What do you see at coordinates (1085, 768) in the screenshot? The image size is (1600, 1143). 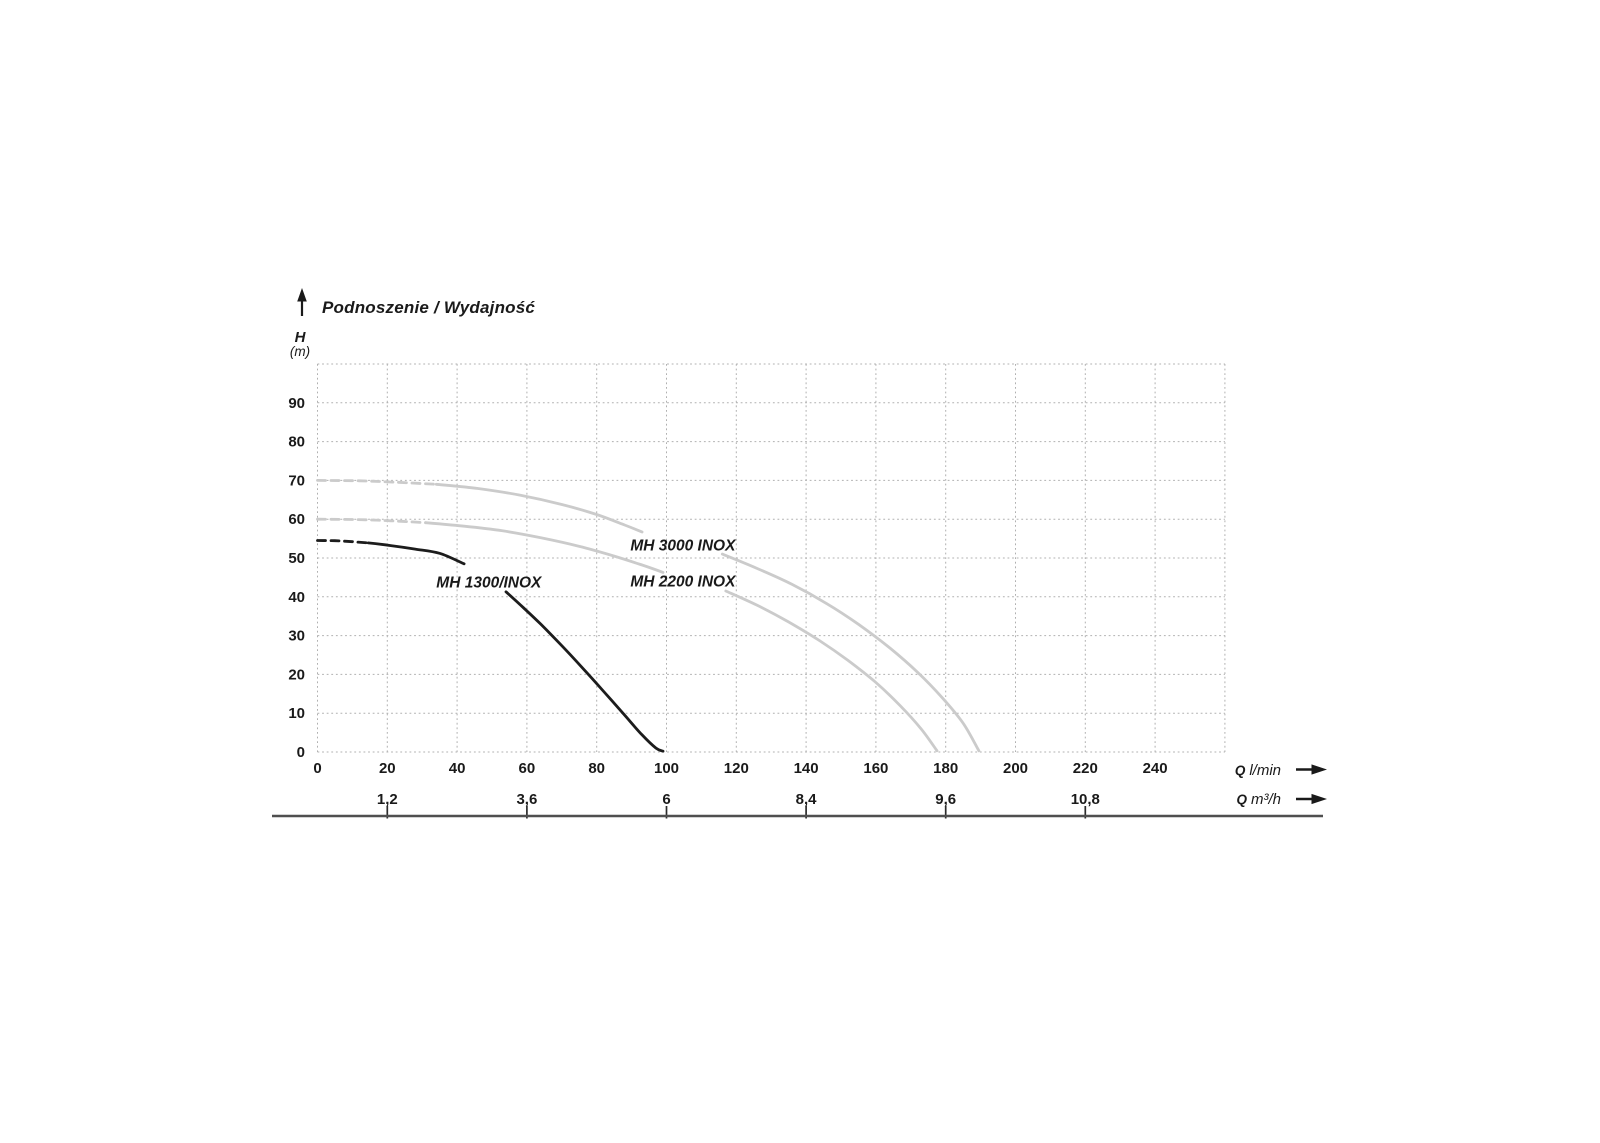 I see `x-tick-label: 220` at bounding box center [1085, 768].